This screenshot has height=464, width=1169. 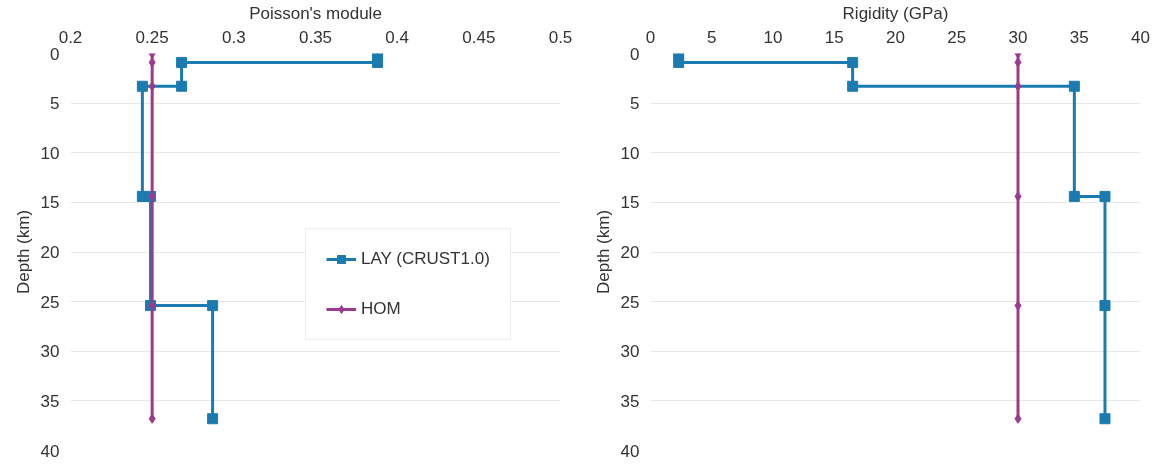 What do you see at coordinates (315, 37) in the screenshot?
I see `x-tick-label: 0.35` at bounding box center [315, 37].